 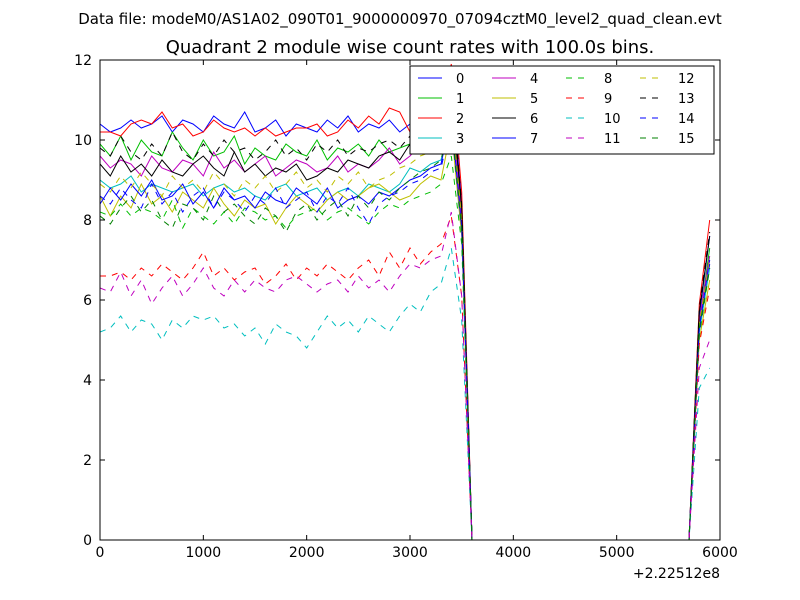 I want to click on legend-label-12: 12, so click(x=686, y=79).